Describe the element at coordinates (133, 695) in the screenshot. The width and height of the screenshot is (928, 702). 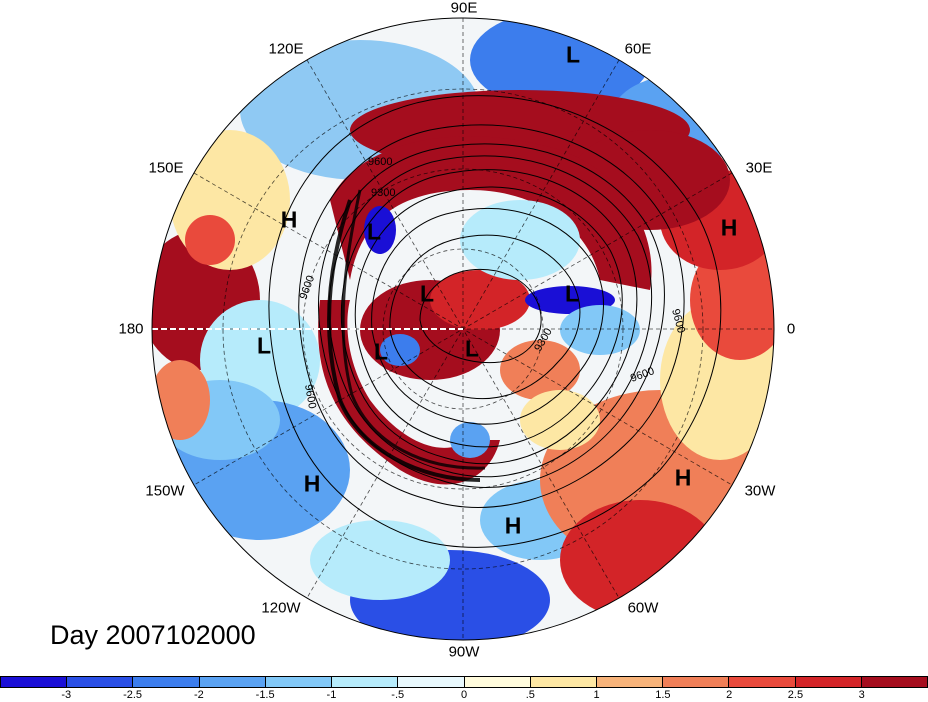
I see `colorbar-tick-label: -2.5` at that location.